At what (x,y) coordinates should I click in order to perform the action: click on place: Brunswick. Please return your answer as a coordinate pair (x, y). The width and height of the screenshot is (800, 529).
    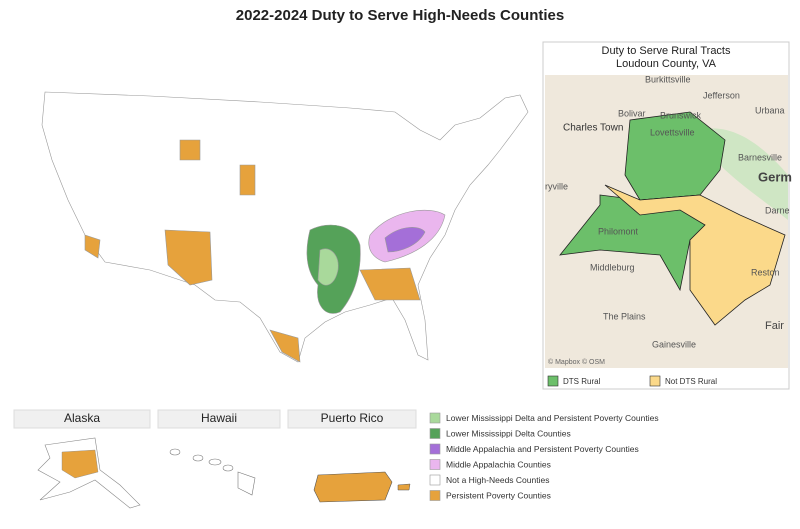
    Looking at the image, I should click on (681, 115).